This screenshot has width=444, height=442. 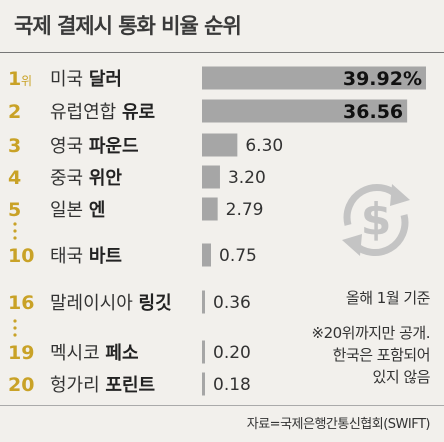 What do you see at coordinates (94, 146) in the screenshot?
I see `category-label: 영국 파운드` at bounding box center [94, 146].